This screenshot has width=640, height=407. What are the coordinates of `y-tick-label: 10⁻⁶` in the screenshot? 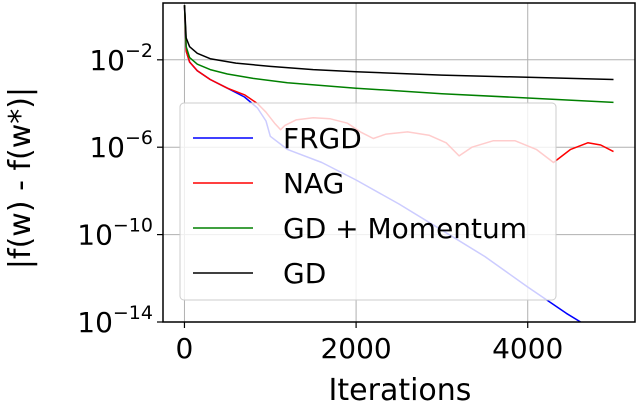 It's located at (121, 145).